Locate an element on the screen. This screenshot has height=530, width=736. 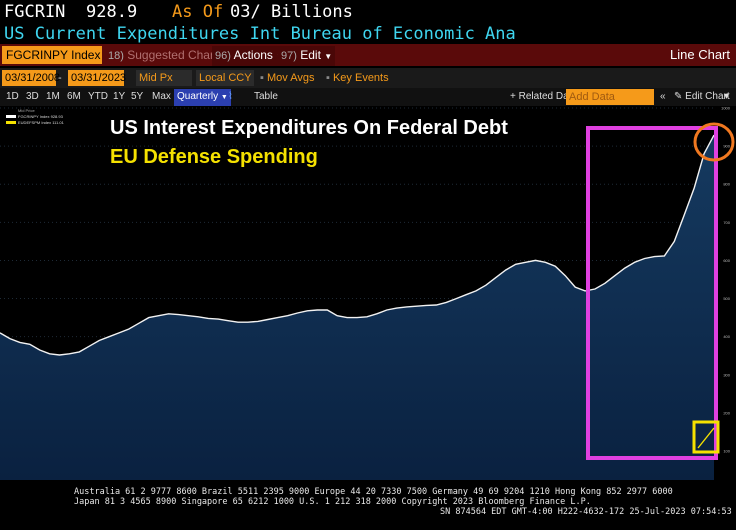
period-ytd: YTD is located at coordinates (98, 96).